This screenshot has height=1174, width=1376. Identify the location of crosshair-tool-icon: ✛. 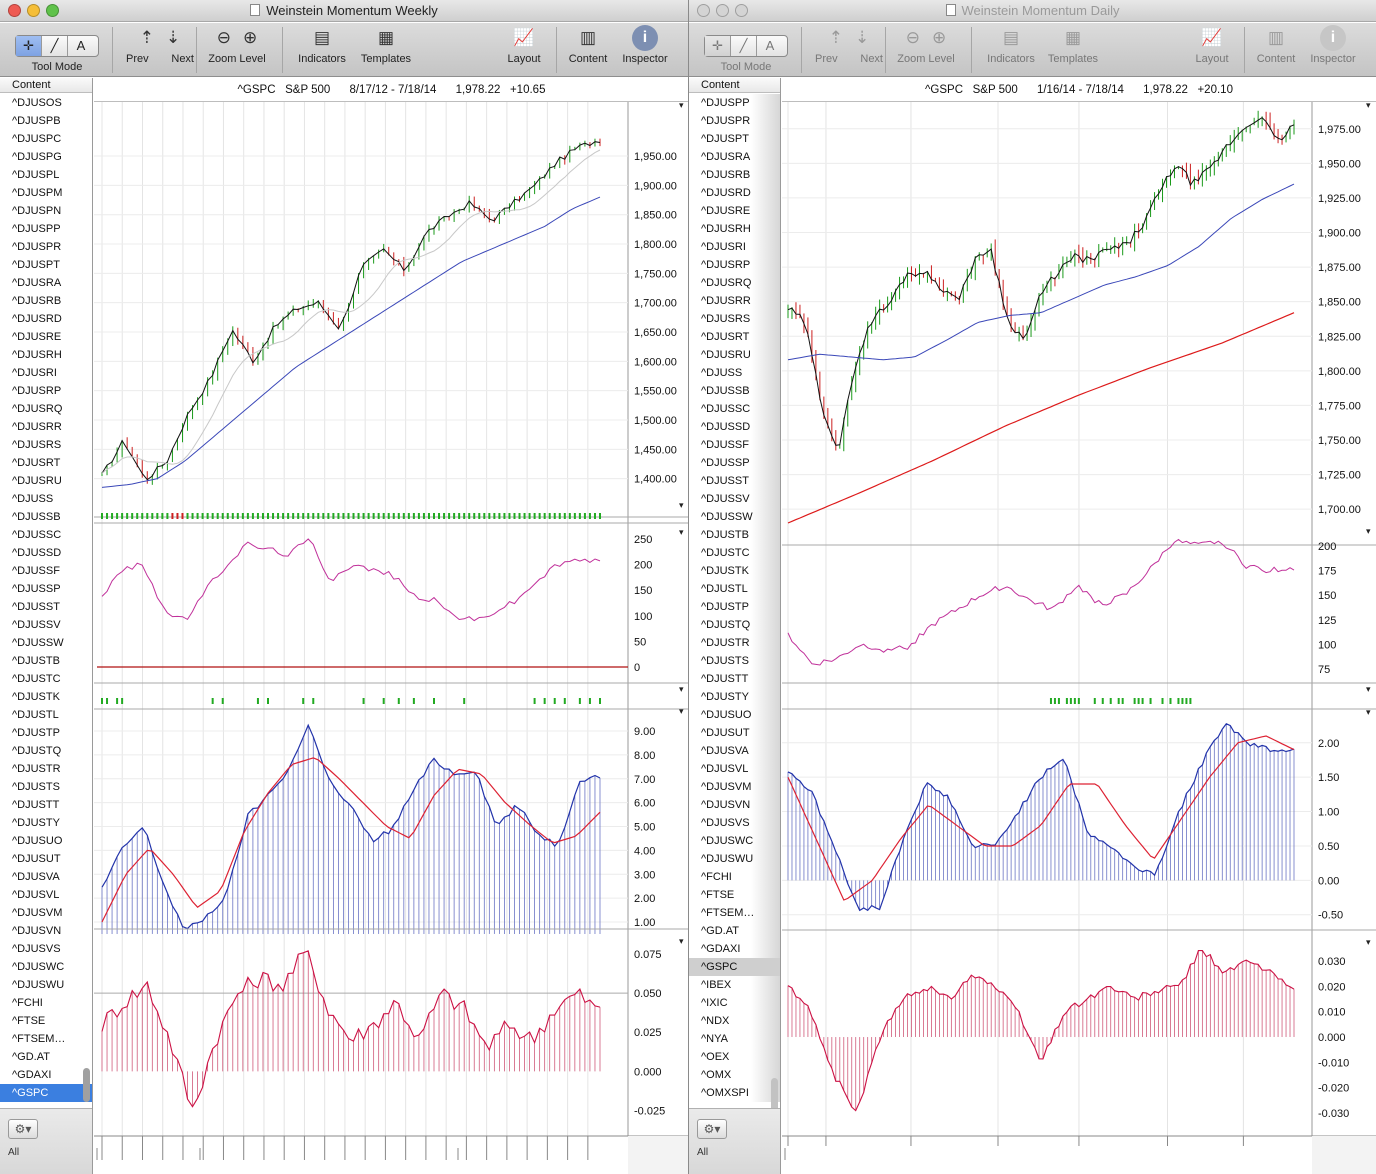
(718, 46).